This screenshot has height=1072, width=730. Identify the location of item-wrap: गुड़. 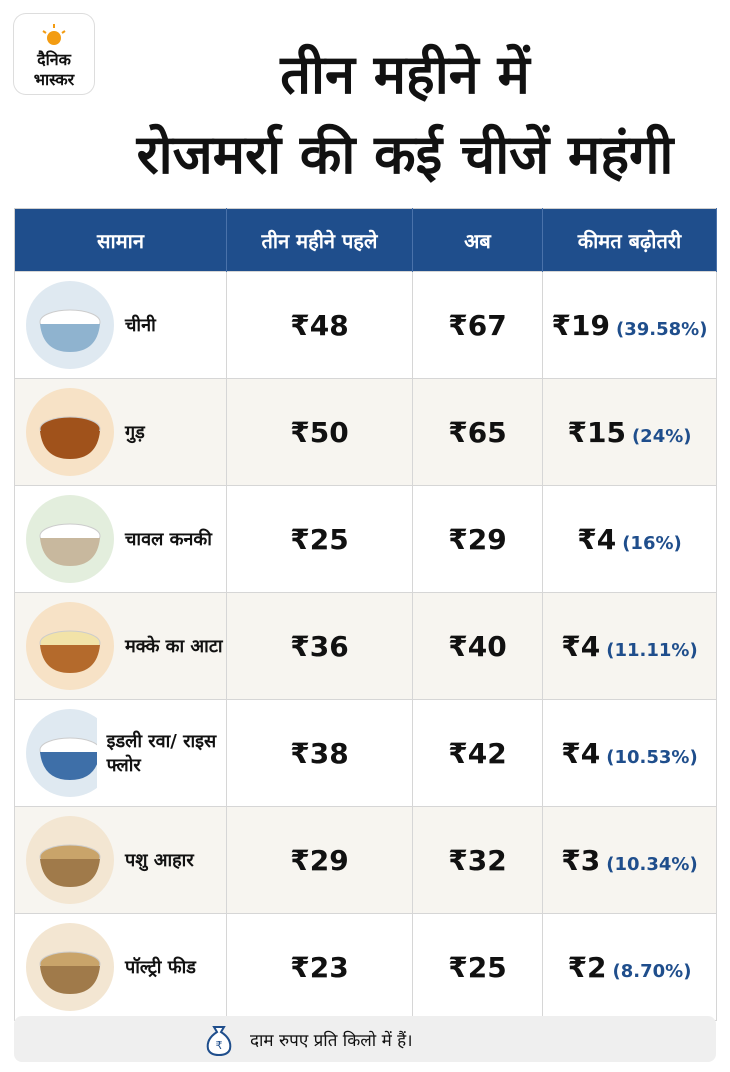
(120, 432).